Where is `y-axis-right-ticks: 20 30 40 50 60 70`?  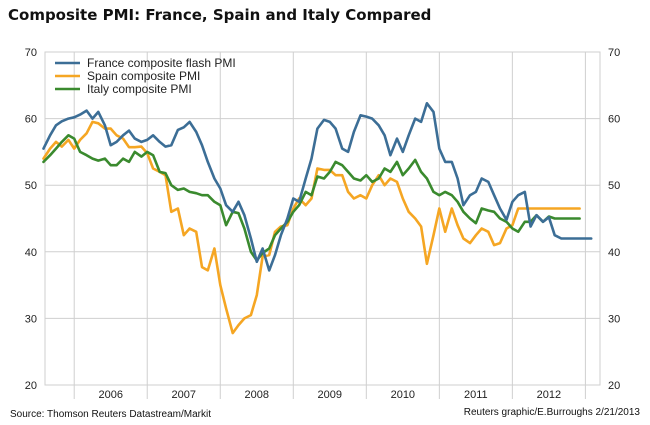
y-axis-right-ticks: 20 30 40 50 60 70 is located at coordinates (614, 219).